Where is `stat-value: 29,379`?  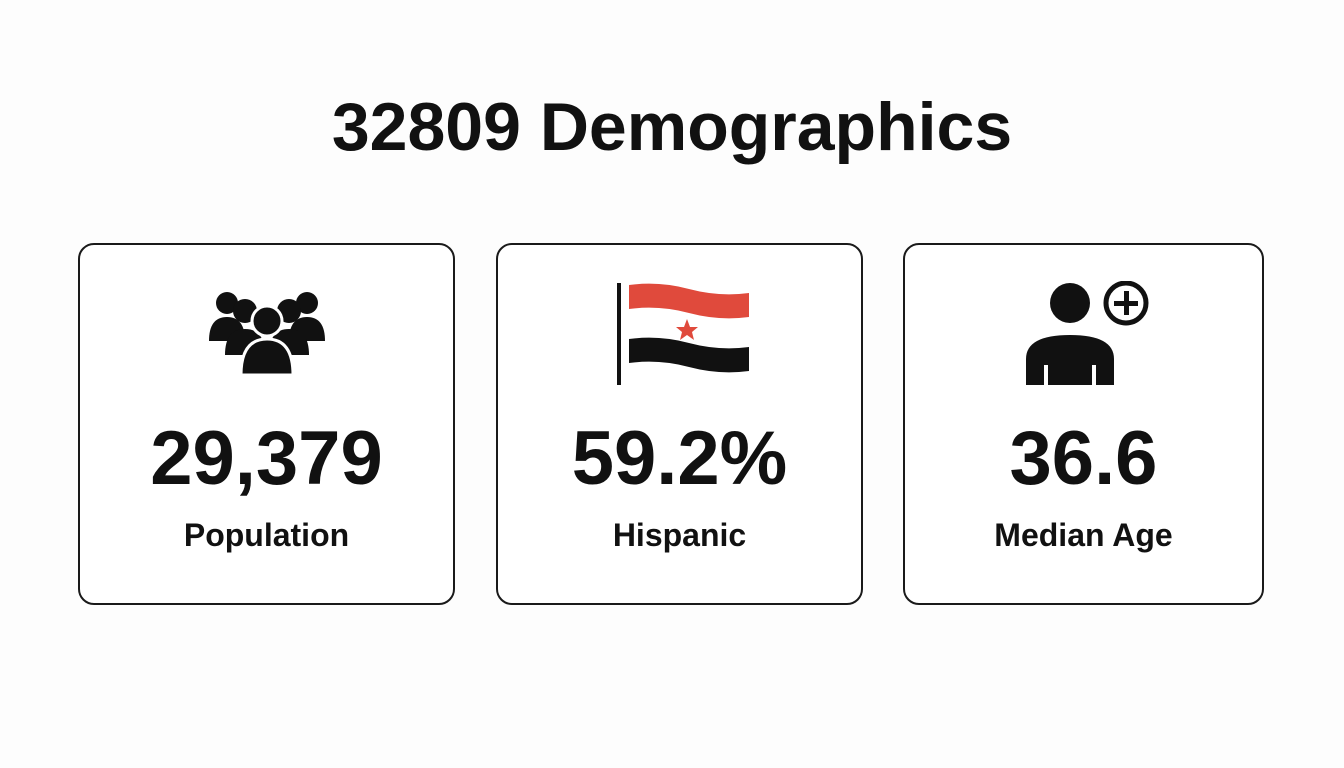 stat-value: 29,379 is located at coordinates (266, 458).